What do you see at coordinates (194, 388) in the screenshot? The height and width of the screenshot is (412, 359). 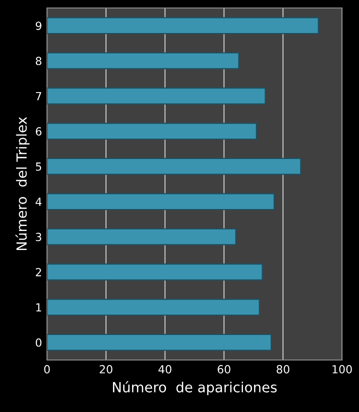 I see `x-axis-title: Número de apariciones` at bounding box center [194, 388].